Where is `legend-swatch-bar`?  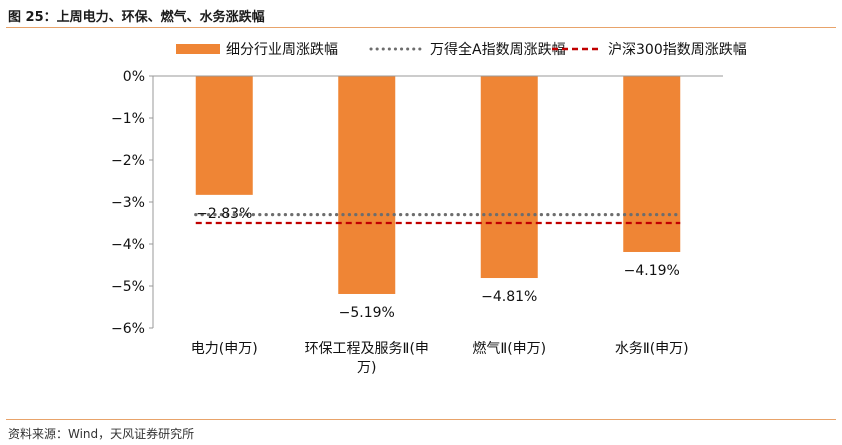 legend-swatch-bar is located at coordinates (198, 49).